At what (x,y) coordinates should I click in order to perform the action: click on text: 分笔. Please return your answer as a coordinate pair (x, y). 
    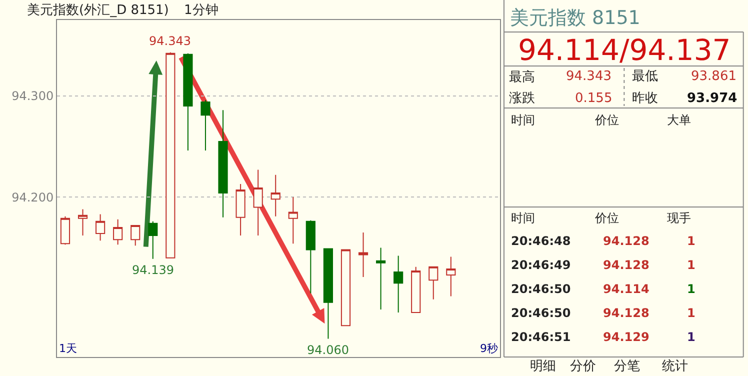
    Looking at the image, I should click on (627, 366).